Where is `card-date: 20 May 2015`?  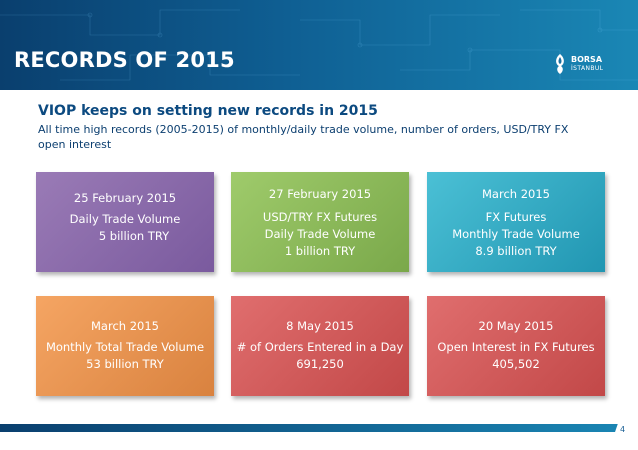
card-date: 20 May 2015 is located at coordinates (516, 326).